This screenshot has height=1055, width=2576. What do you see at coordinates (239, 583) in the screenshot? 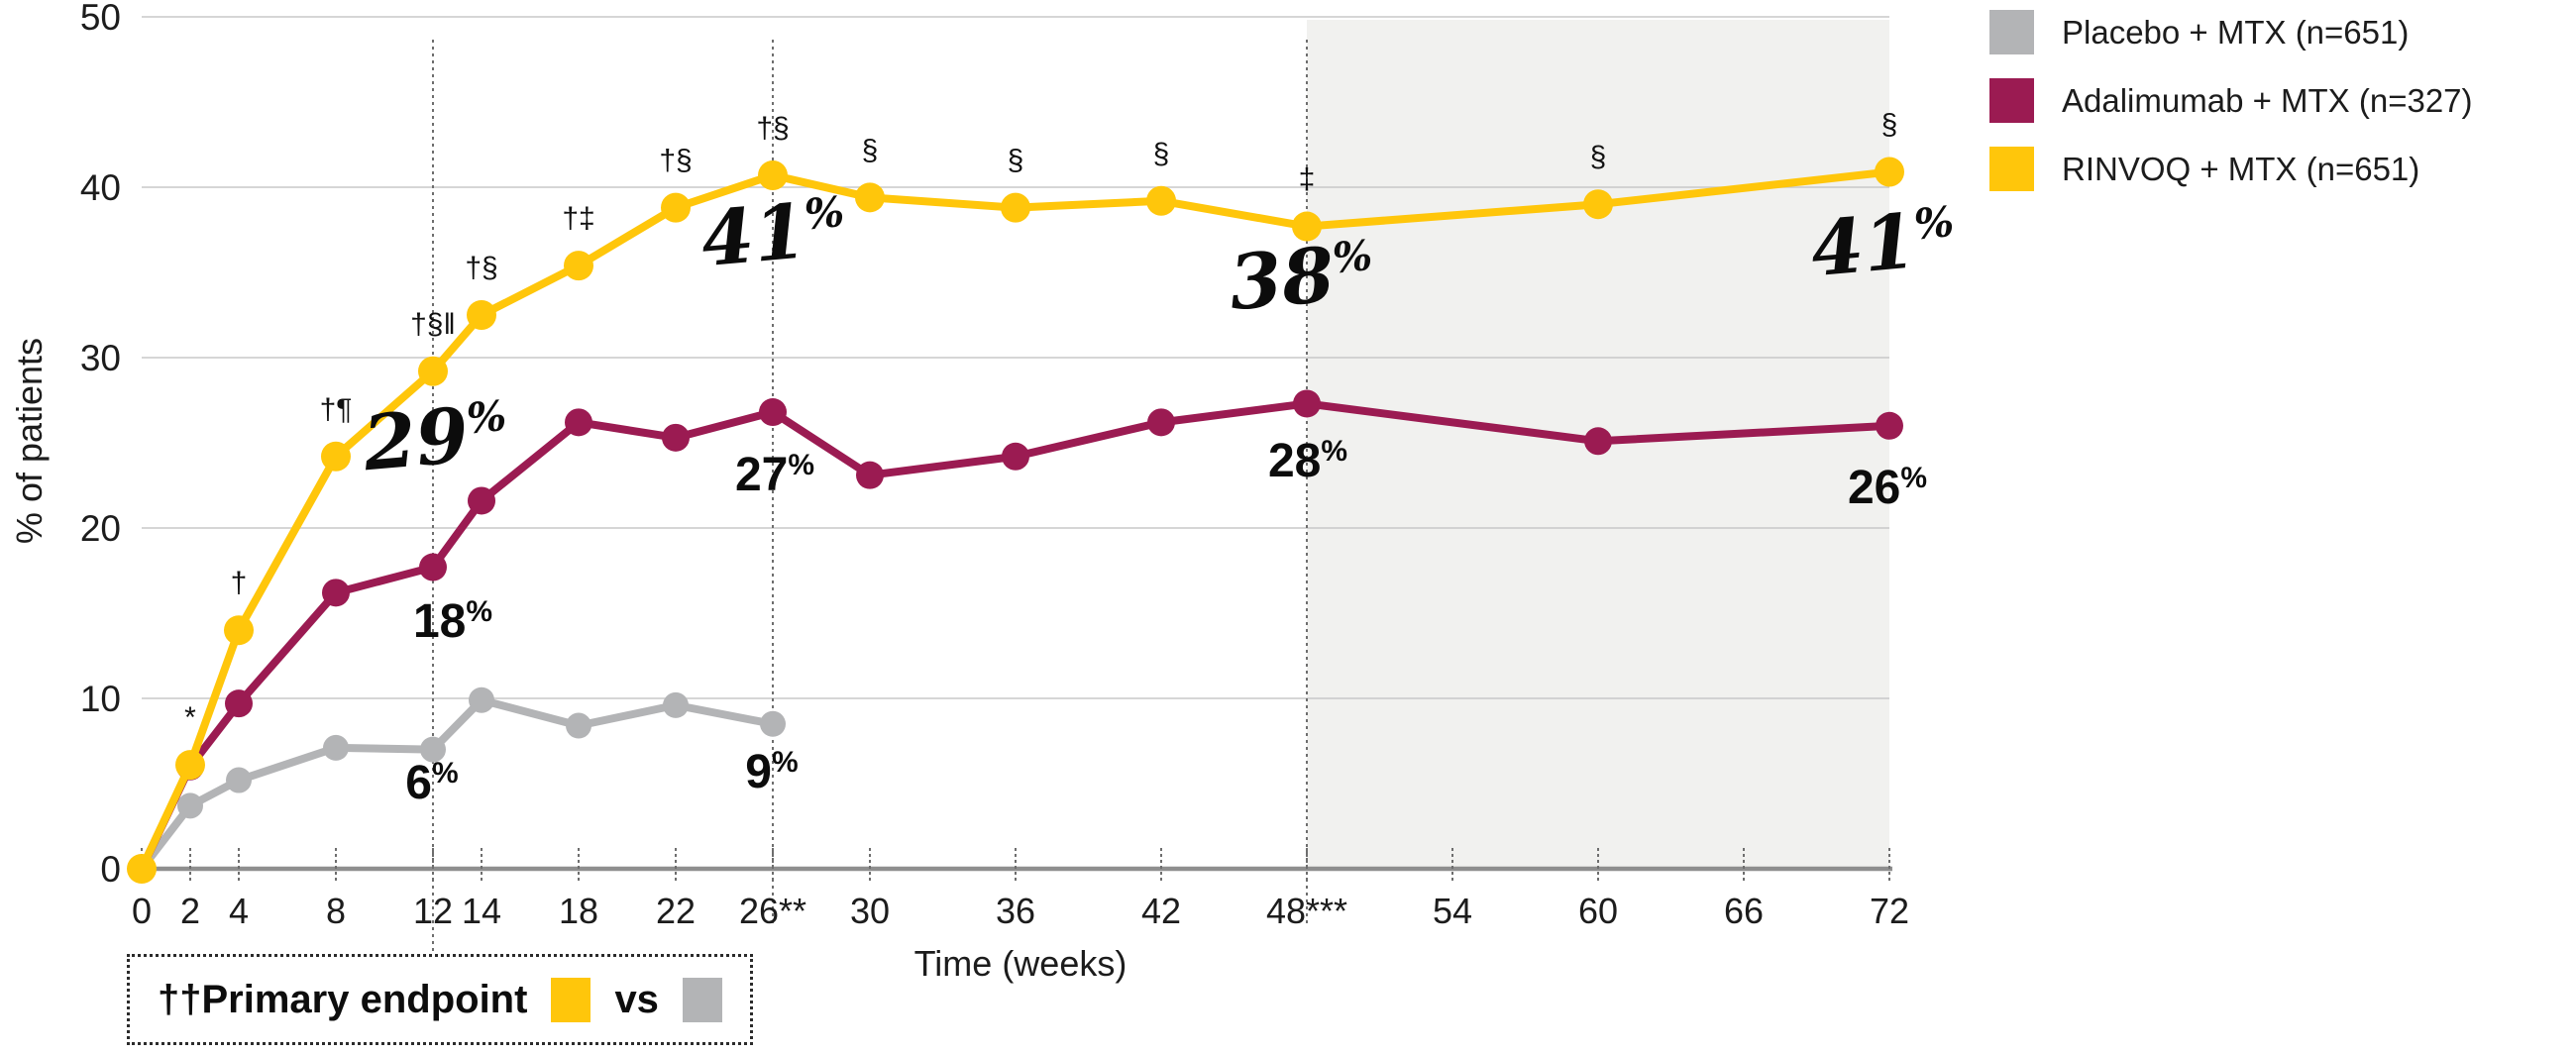
I see `significance-marker: †` at bounding box center [239, 583].